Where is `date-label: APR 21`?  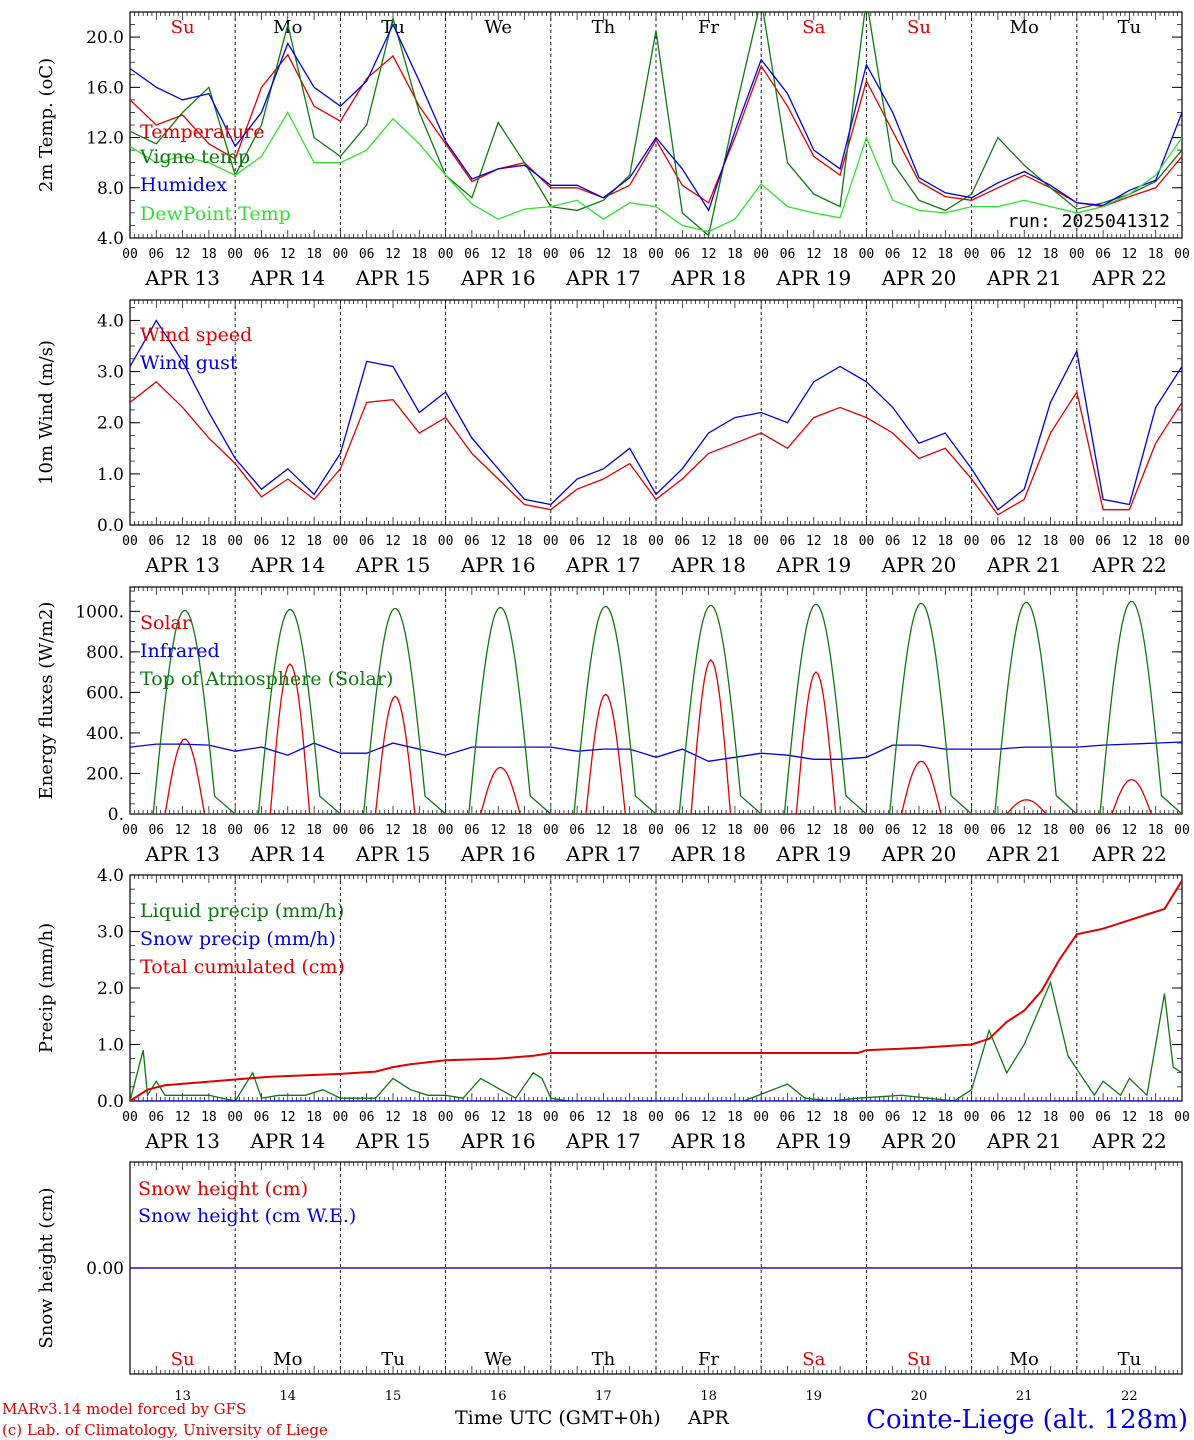
date-label: APR 21 is located at coordinates (1024, 854).